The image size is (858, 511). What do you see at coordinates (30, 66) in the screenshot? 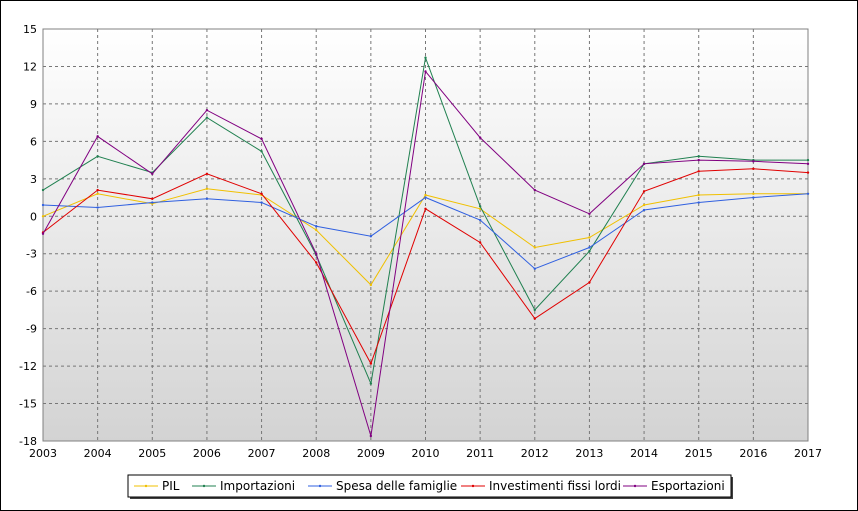
I see `y-tick-label: 12` at bounding box center [30, 66].